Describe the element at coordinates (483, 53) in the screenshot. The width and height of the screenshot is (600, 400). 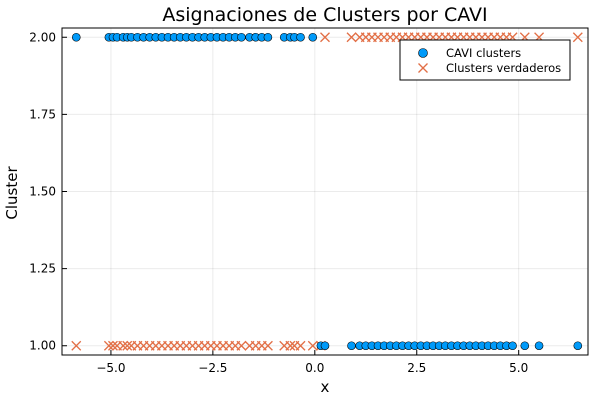
I see `legend-label-cavi: CAVI clusters` at that location.